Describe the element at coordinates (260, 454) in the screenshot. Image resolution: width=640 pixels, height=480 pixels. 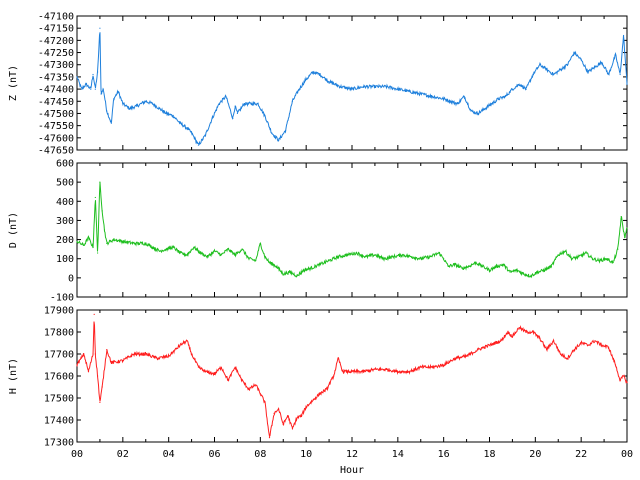
I see `x-tick-label: 08` at that location.